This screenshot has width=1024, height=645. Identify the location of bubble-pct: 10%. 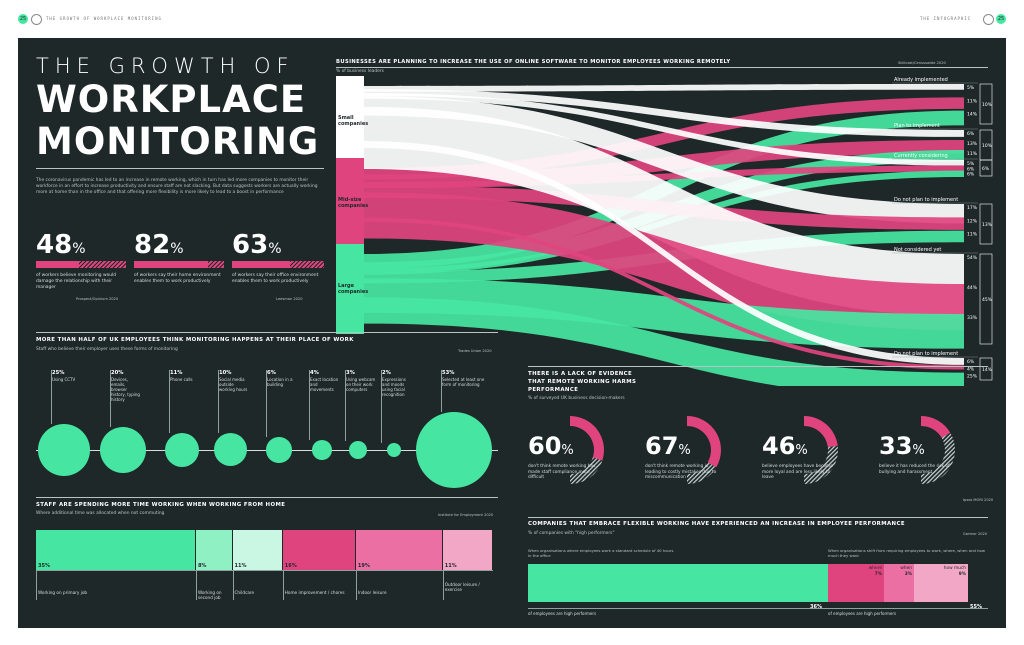
(225, 373).